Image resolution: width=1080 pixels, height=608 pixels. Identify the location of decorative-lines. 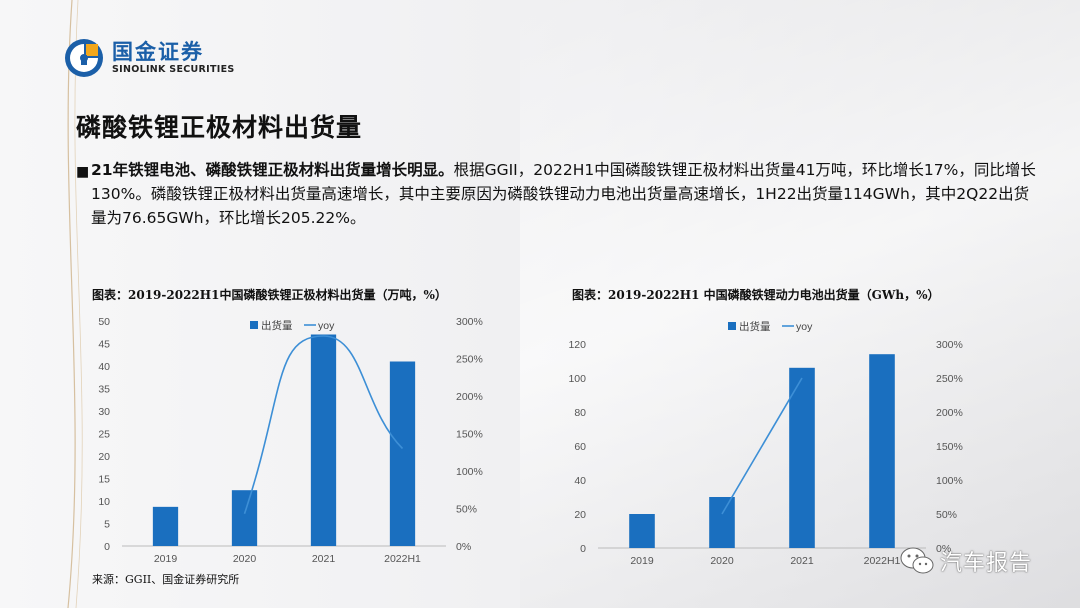
(75, 304).